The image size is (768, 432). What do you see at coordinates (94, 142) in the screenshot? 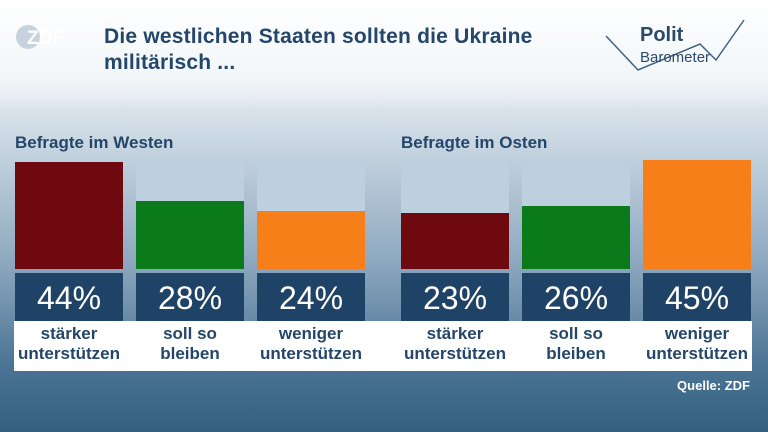
I see `group-label-west: Befragte im Westen` at bounding box center [94, 142].